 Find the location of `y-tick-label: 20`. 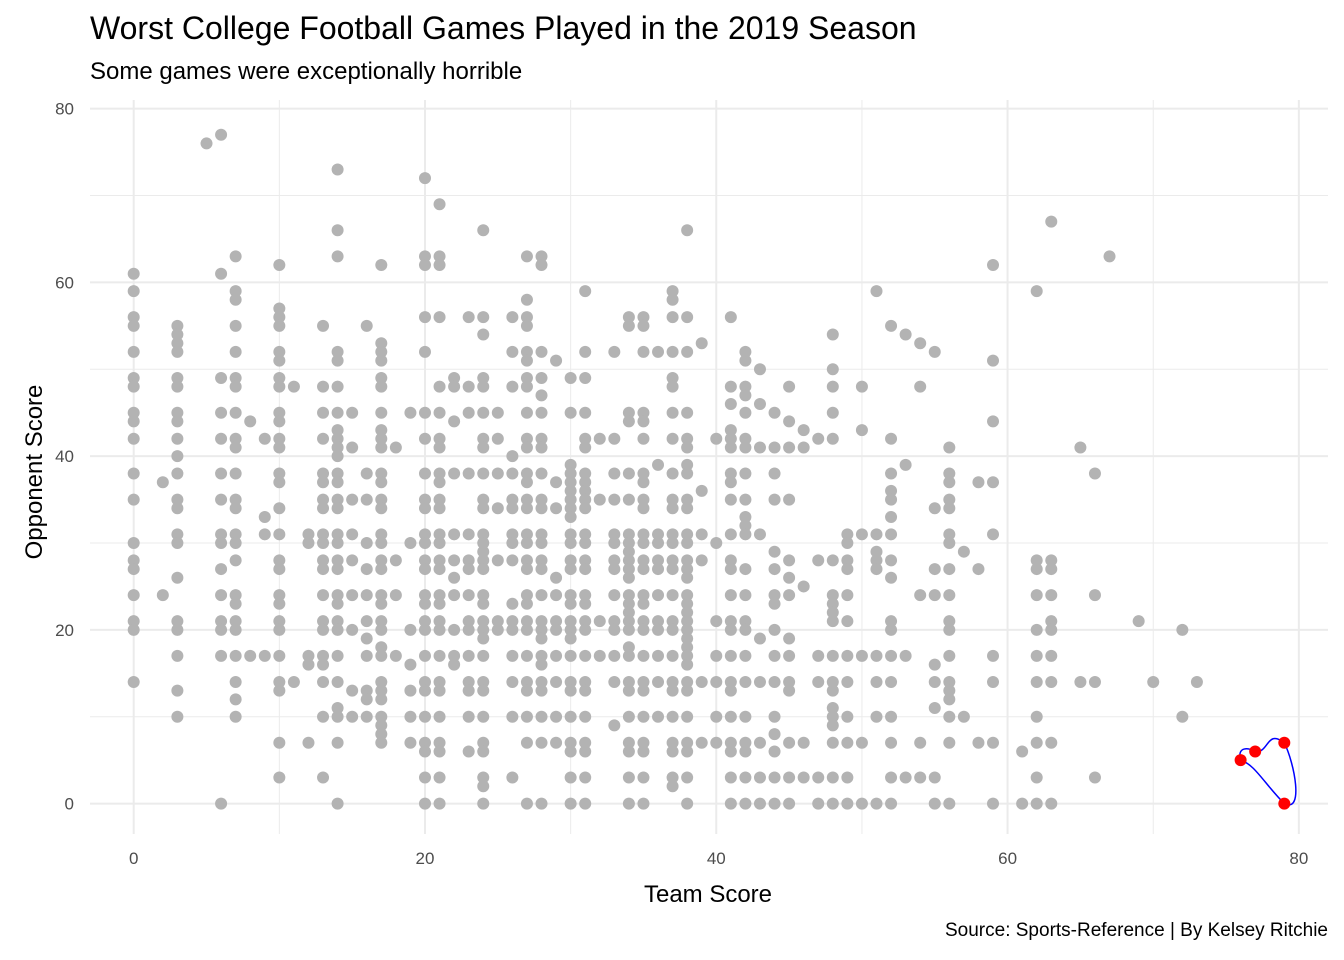

y-tick-label: 20 is located at coordinates (64, 630).